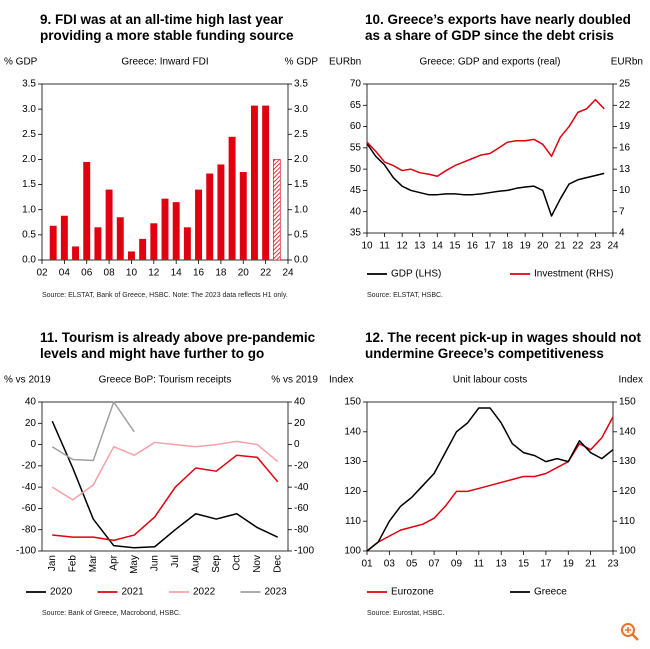 This screenshot has width=650, height=649. What do you see at coordinates (257, 564) in the screenshot?
I see `x-tick-label: Nov` at bounding box center [257, 564].